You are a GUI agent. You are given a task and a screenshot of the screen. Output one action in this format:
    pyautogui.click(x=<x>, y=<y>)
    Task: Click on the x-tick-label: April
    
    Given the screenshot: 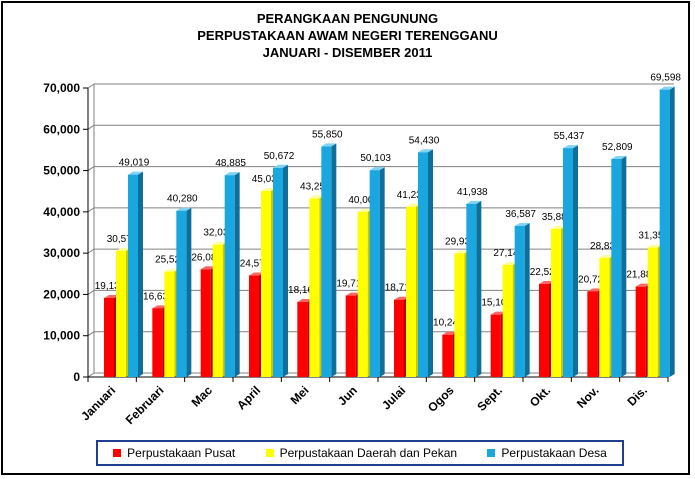 What is the action you would take?
    pyautogui.click(x=248, y=397)
    